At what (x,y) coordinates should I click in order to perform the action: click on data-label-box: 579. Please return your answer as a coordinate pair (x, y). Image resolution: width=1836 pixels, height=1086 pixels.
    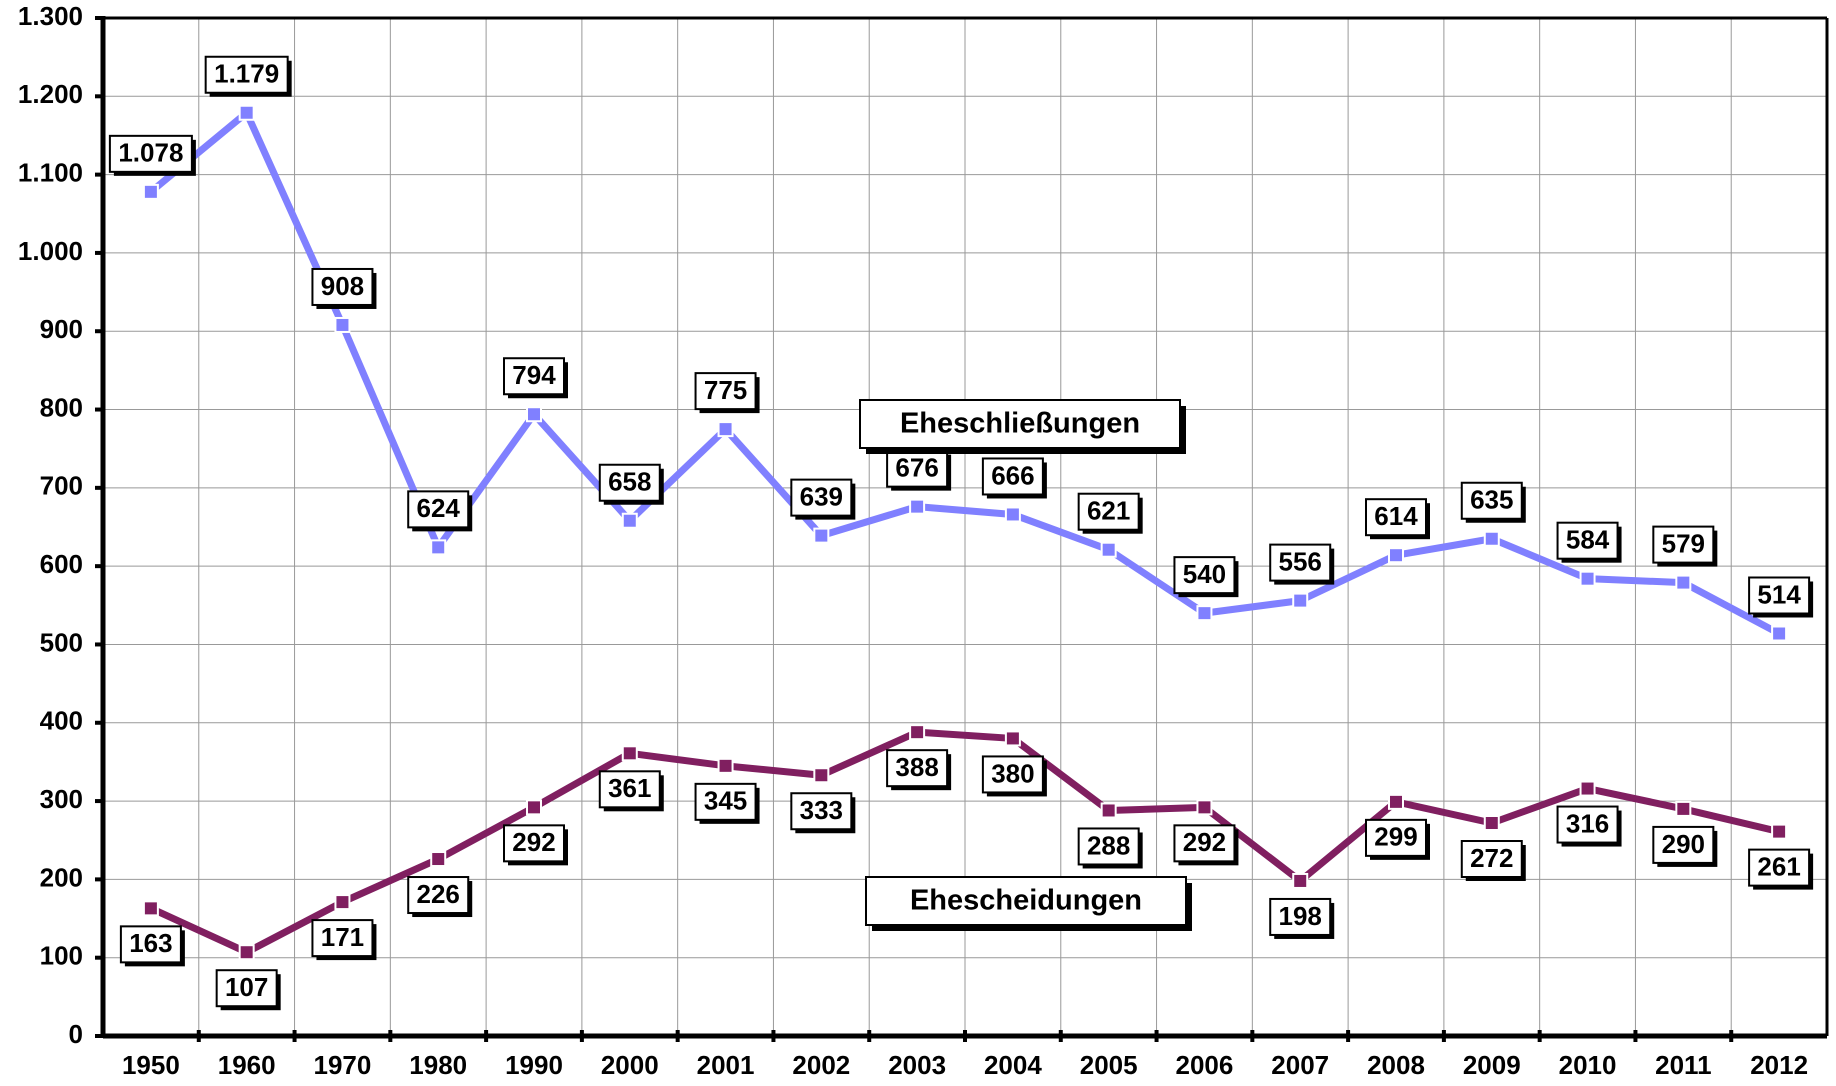
    Looking at the image, I should click on (1685, 546).